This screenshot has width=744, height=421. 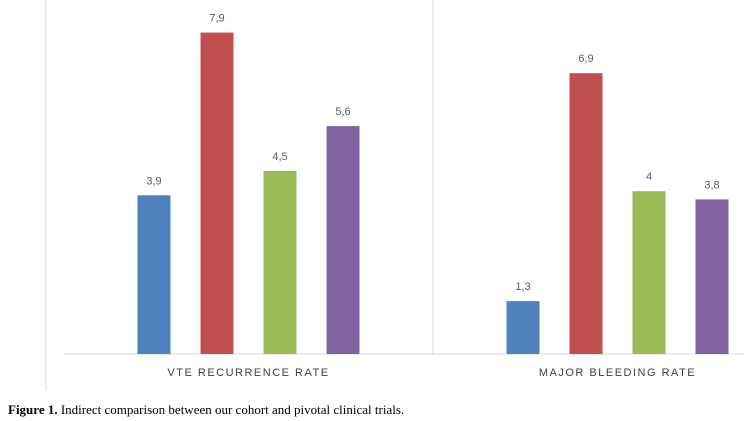 I want to click on data-label-series3-cat2: 4, so click(x=649, y=177).